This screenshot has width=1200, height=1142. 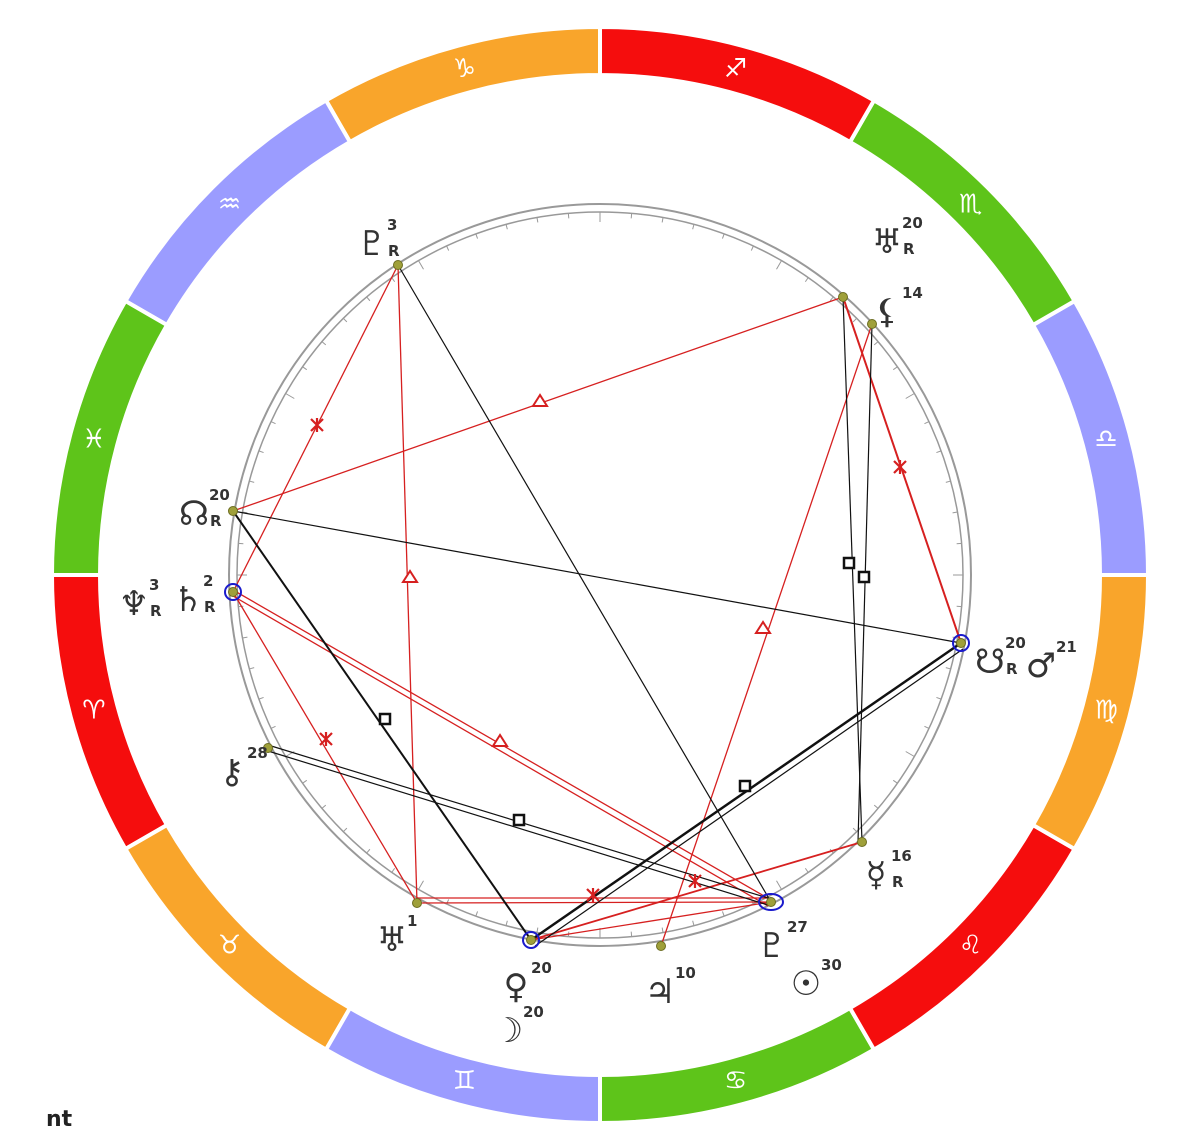 What do you see at coordinates (685, 973) in the screenshot?
I see `planet-degree: 10` at bounding box center [685, 973].